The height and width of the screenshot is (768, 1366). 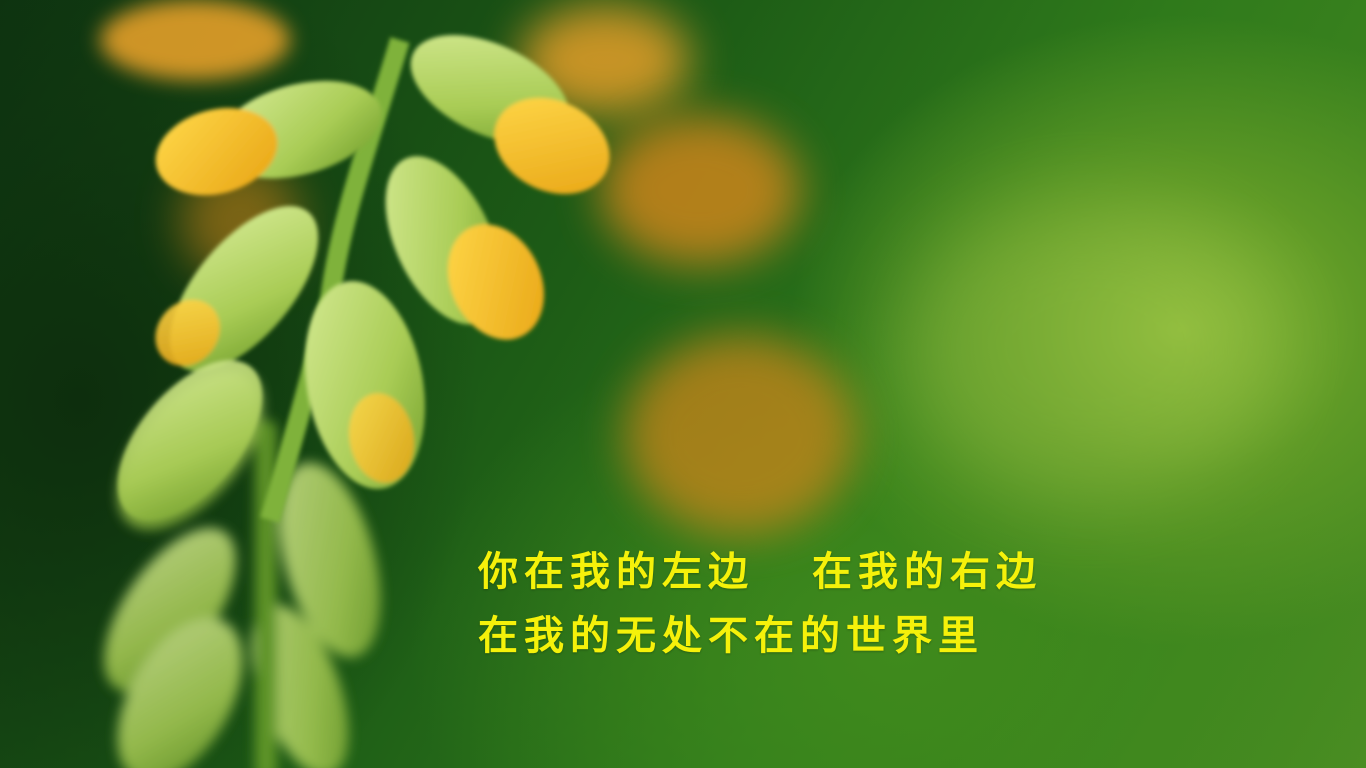 I want to click on bokeh-orange-low, so click(x=740, y=435).